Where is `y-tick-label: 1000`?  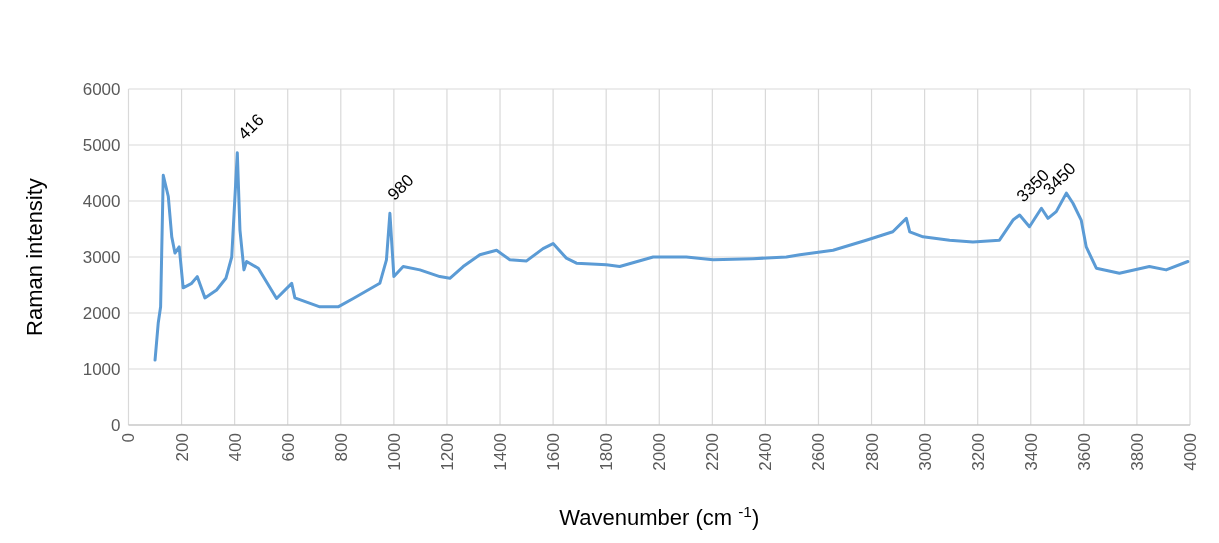
y-tick-label: 1000 is located at coordinates (101, 369).